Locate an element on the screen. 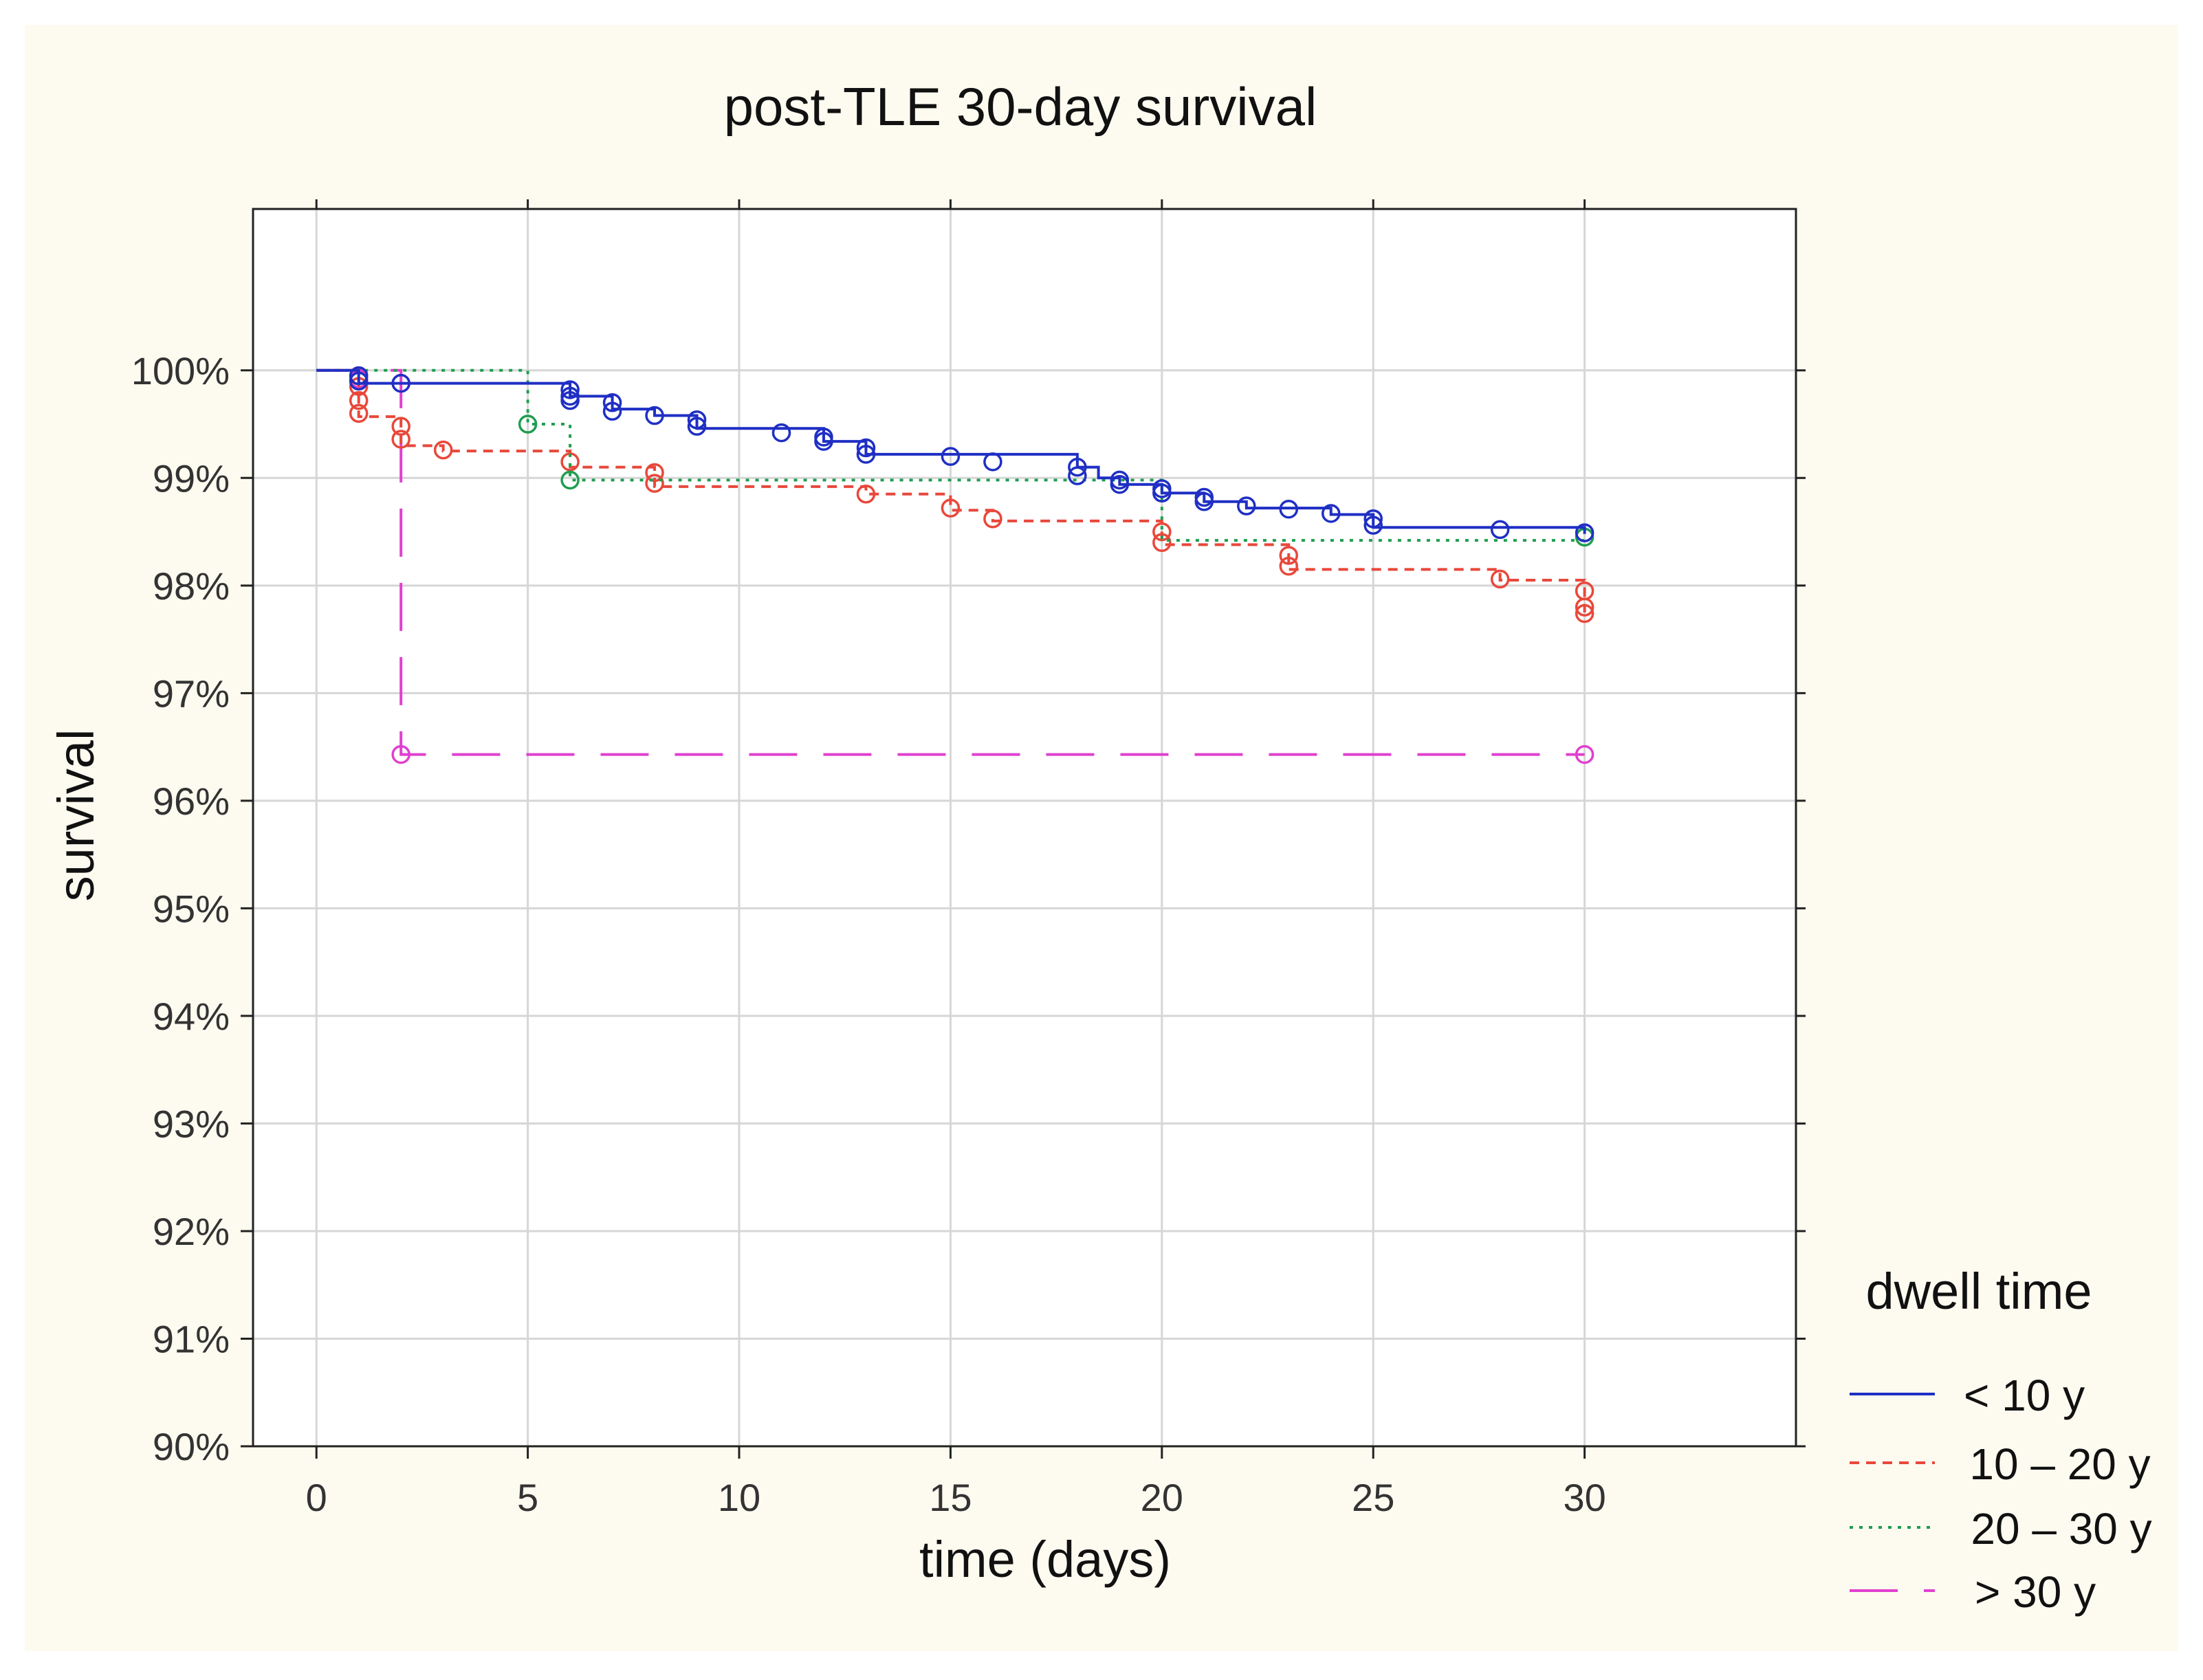  x-tick-label: 30 is located at coordinates (1584, 1497).